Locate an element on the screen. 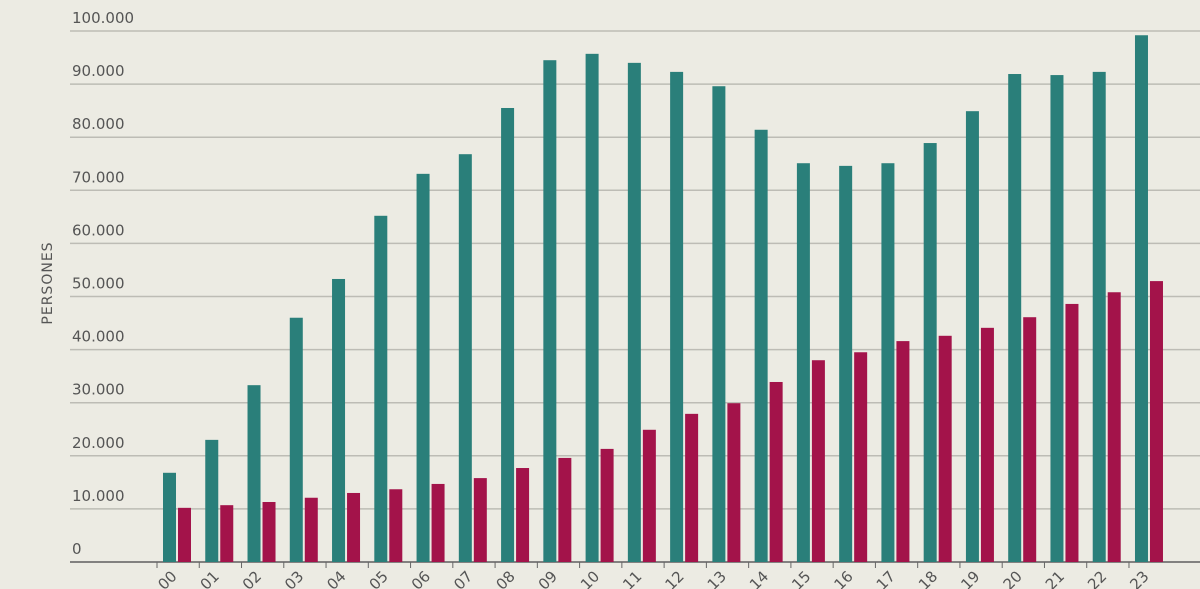  x-tick-label: 18 is located at coordinates (928, 578).